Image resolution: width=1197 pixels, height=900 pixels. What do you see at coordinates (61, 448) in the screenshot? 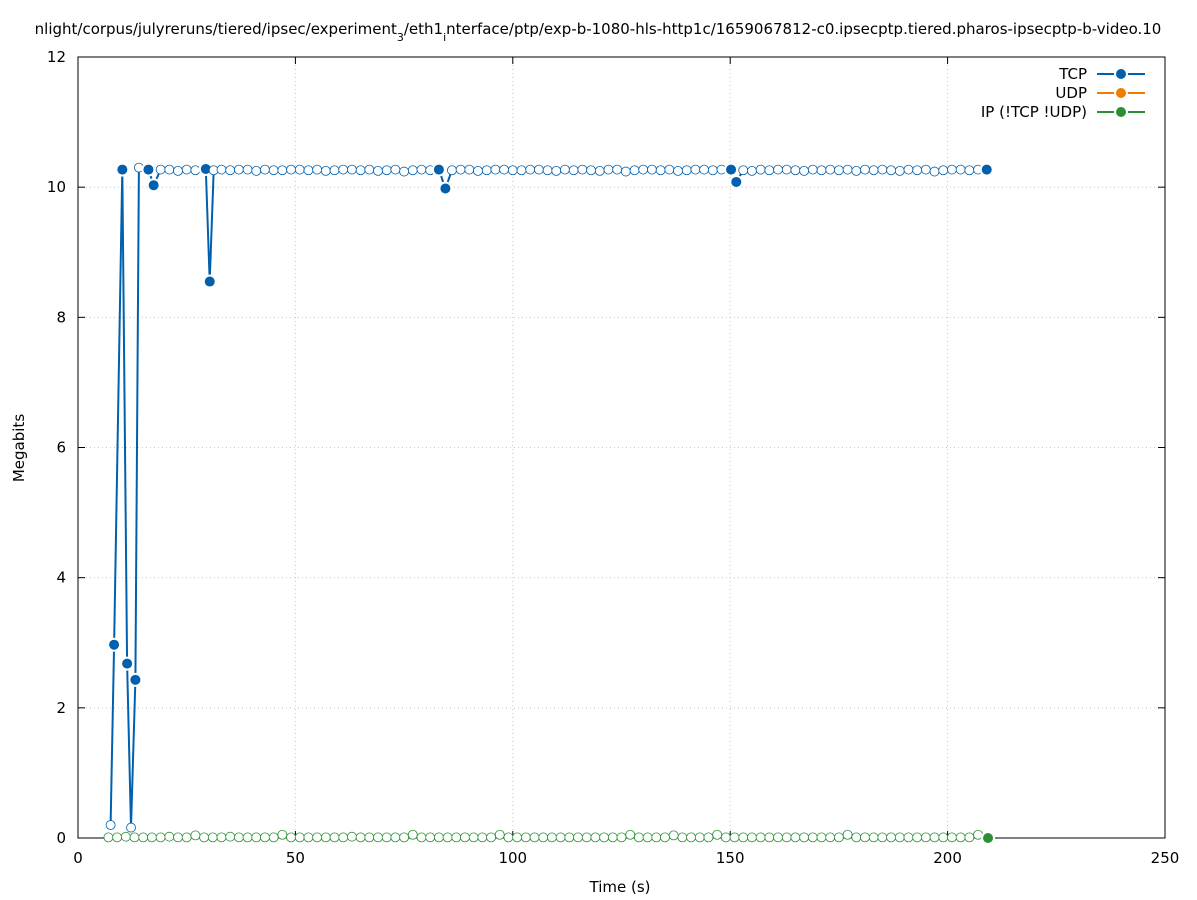
I see `y-tick-label: 6` at bounding box center [61, 448].